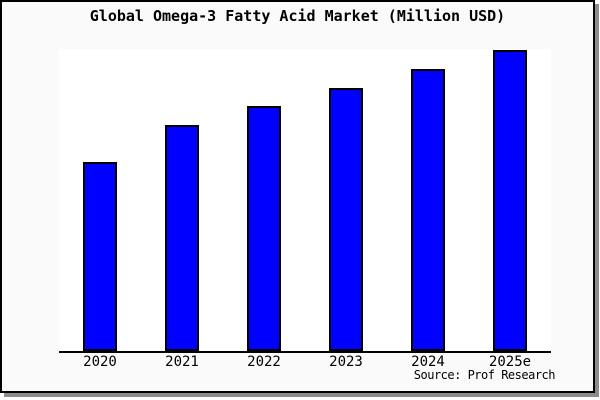 Image resolution: width=600 pixels, height=400 pixels. Describe the element at coordinates (428, 362) in the screenshot. I see `x-tick-label-2024: 2024` at that location.